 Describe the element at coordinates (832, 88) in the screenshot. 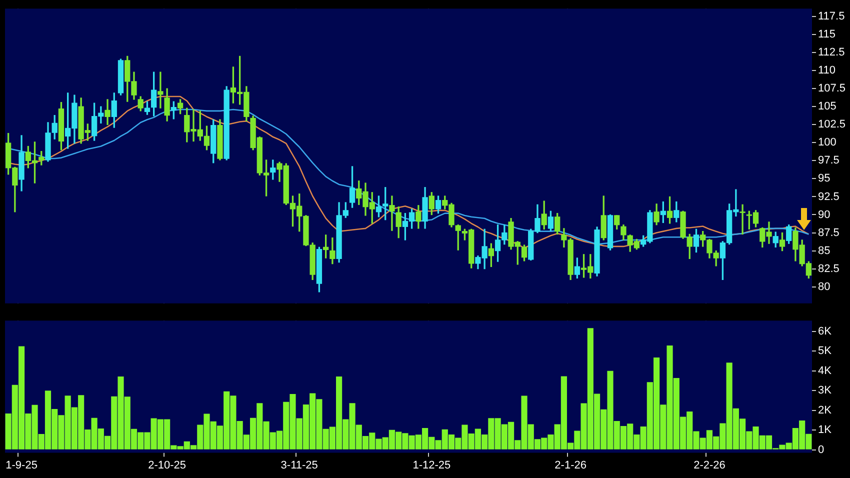

I see `y-tick-label: 107.5` at that location.